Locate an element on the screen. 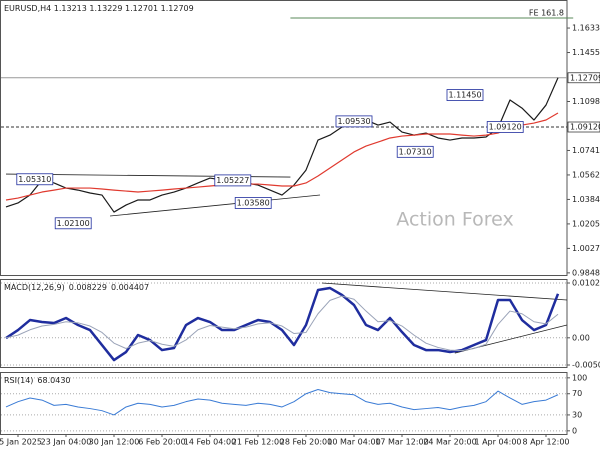  price-annotation: 1.05310 is located at coordinates (34, 179).